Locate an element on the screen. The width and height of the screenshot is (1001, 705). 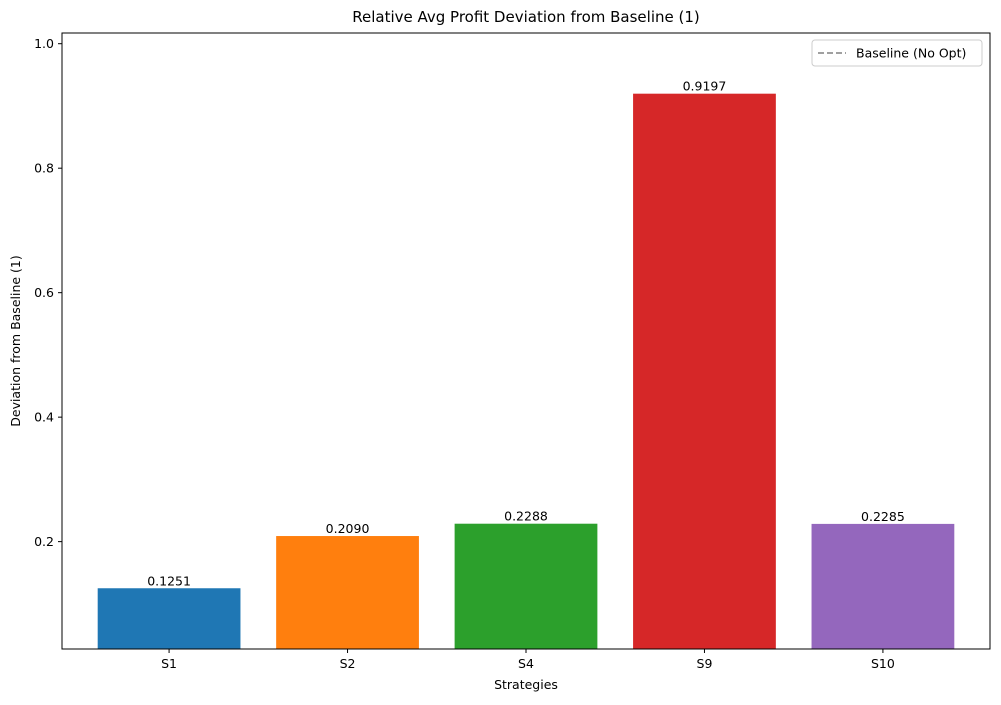
y-tick-label: 0.8 is located at coordinates (44, 168).